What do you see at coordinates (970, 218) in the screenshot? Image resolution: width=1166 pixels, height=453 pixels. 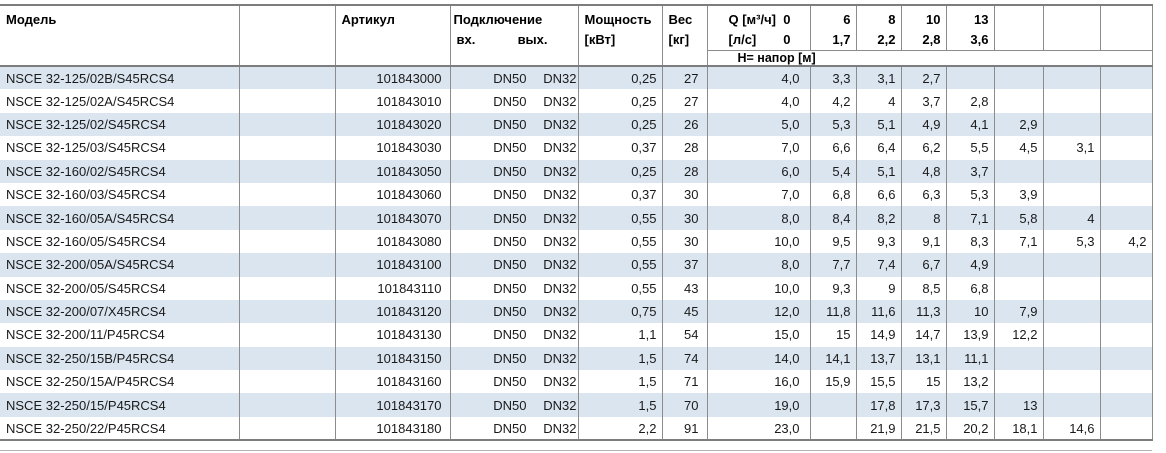 I see `head-cell-13: 7,1` at bounding box center [970, 218].